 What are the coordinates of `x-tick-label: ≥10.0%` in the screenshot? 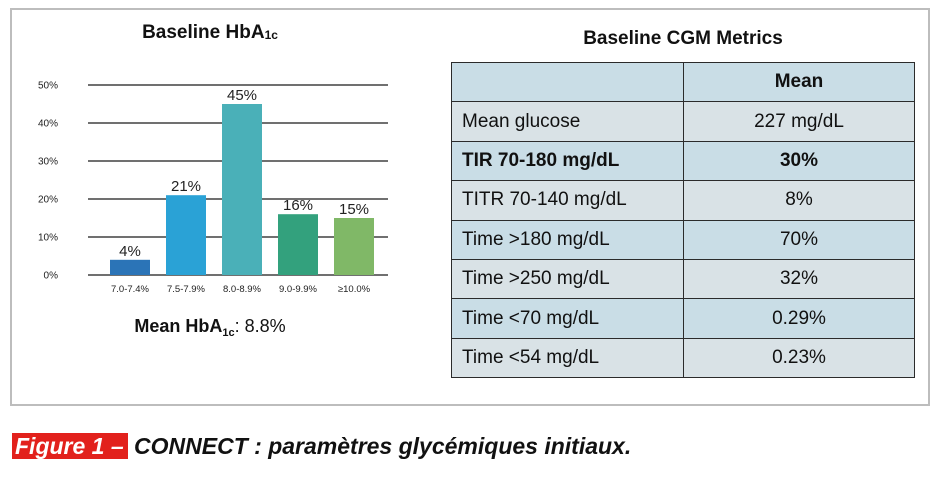 It's located at (354, 289).